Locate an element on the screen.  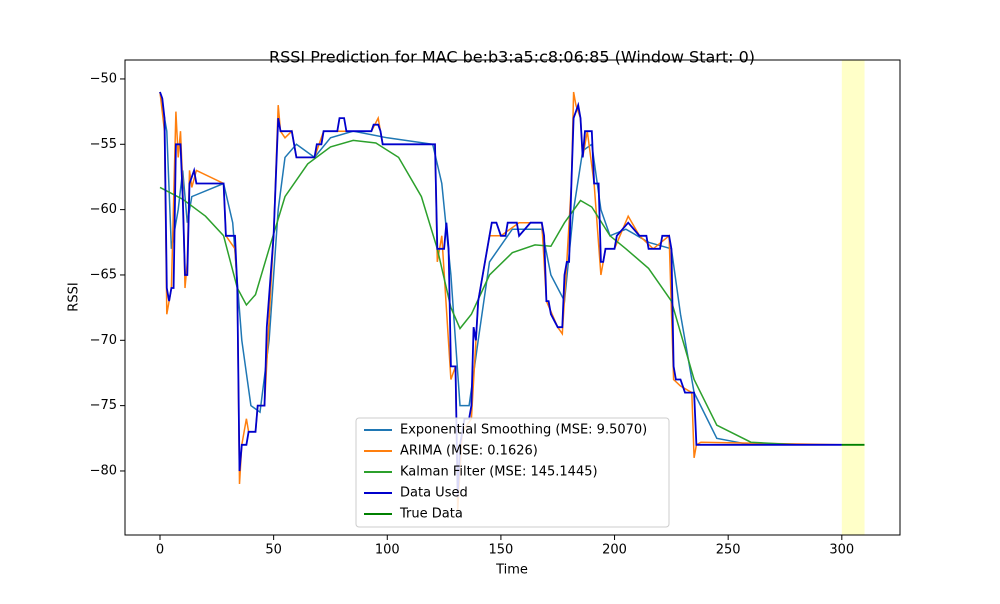
x-tick-label: 250 is located at coordinates (728, 550).